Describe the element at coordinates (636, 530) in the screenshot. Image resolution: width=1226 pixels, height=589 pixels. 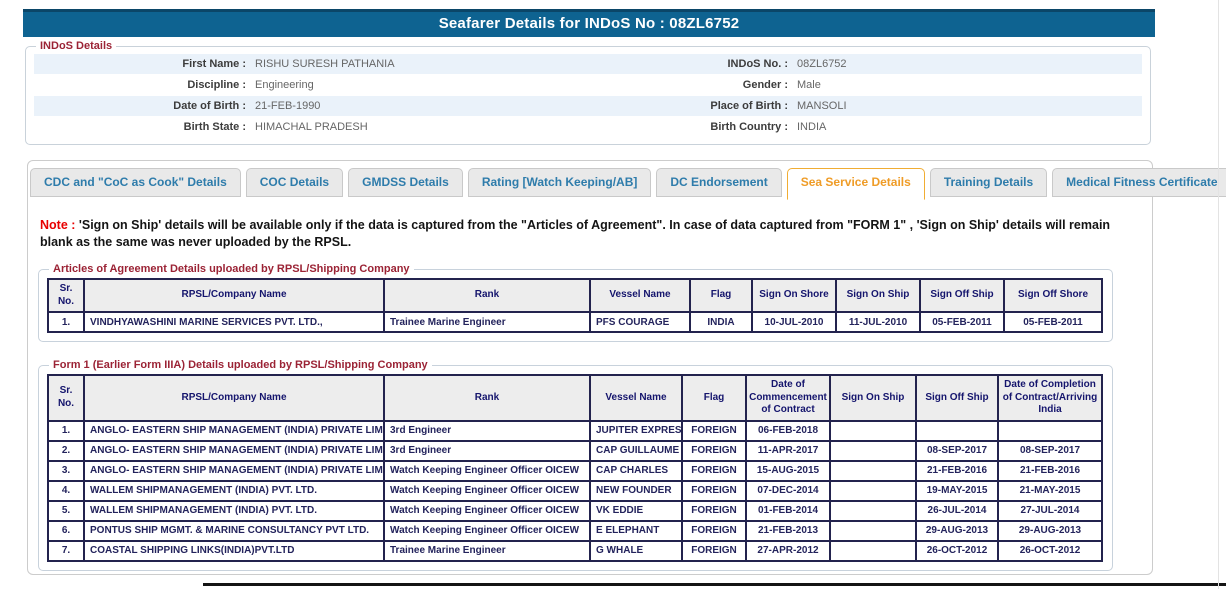
I see `cell: E ELEPHANT` at that location.